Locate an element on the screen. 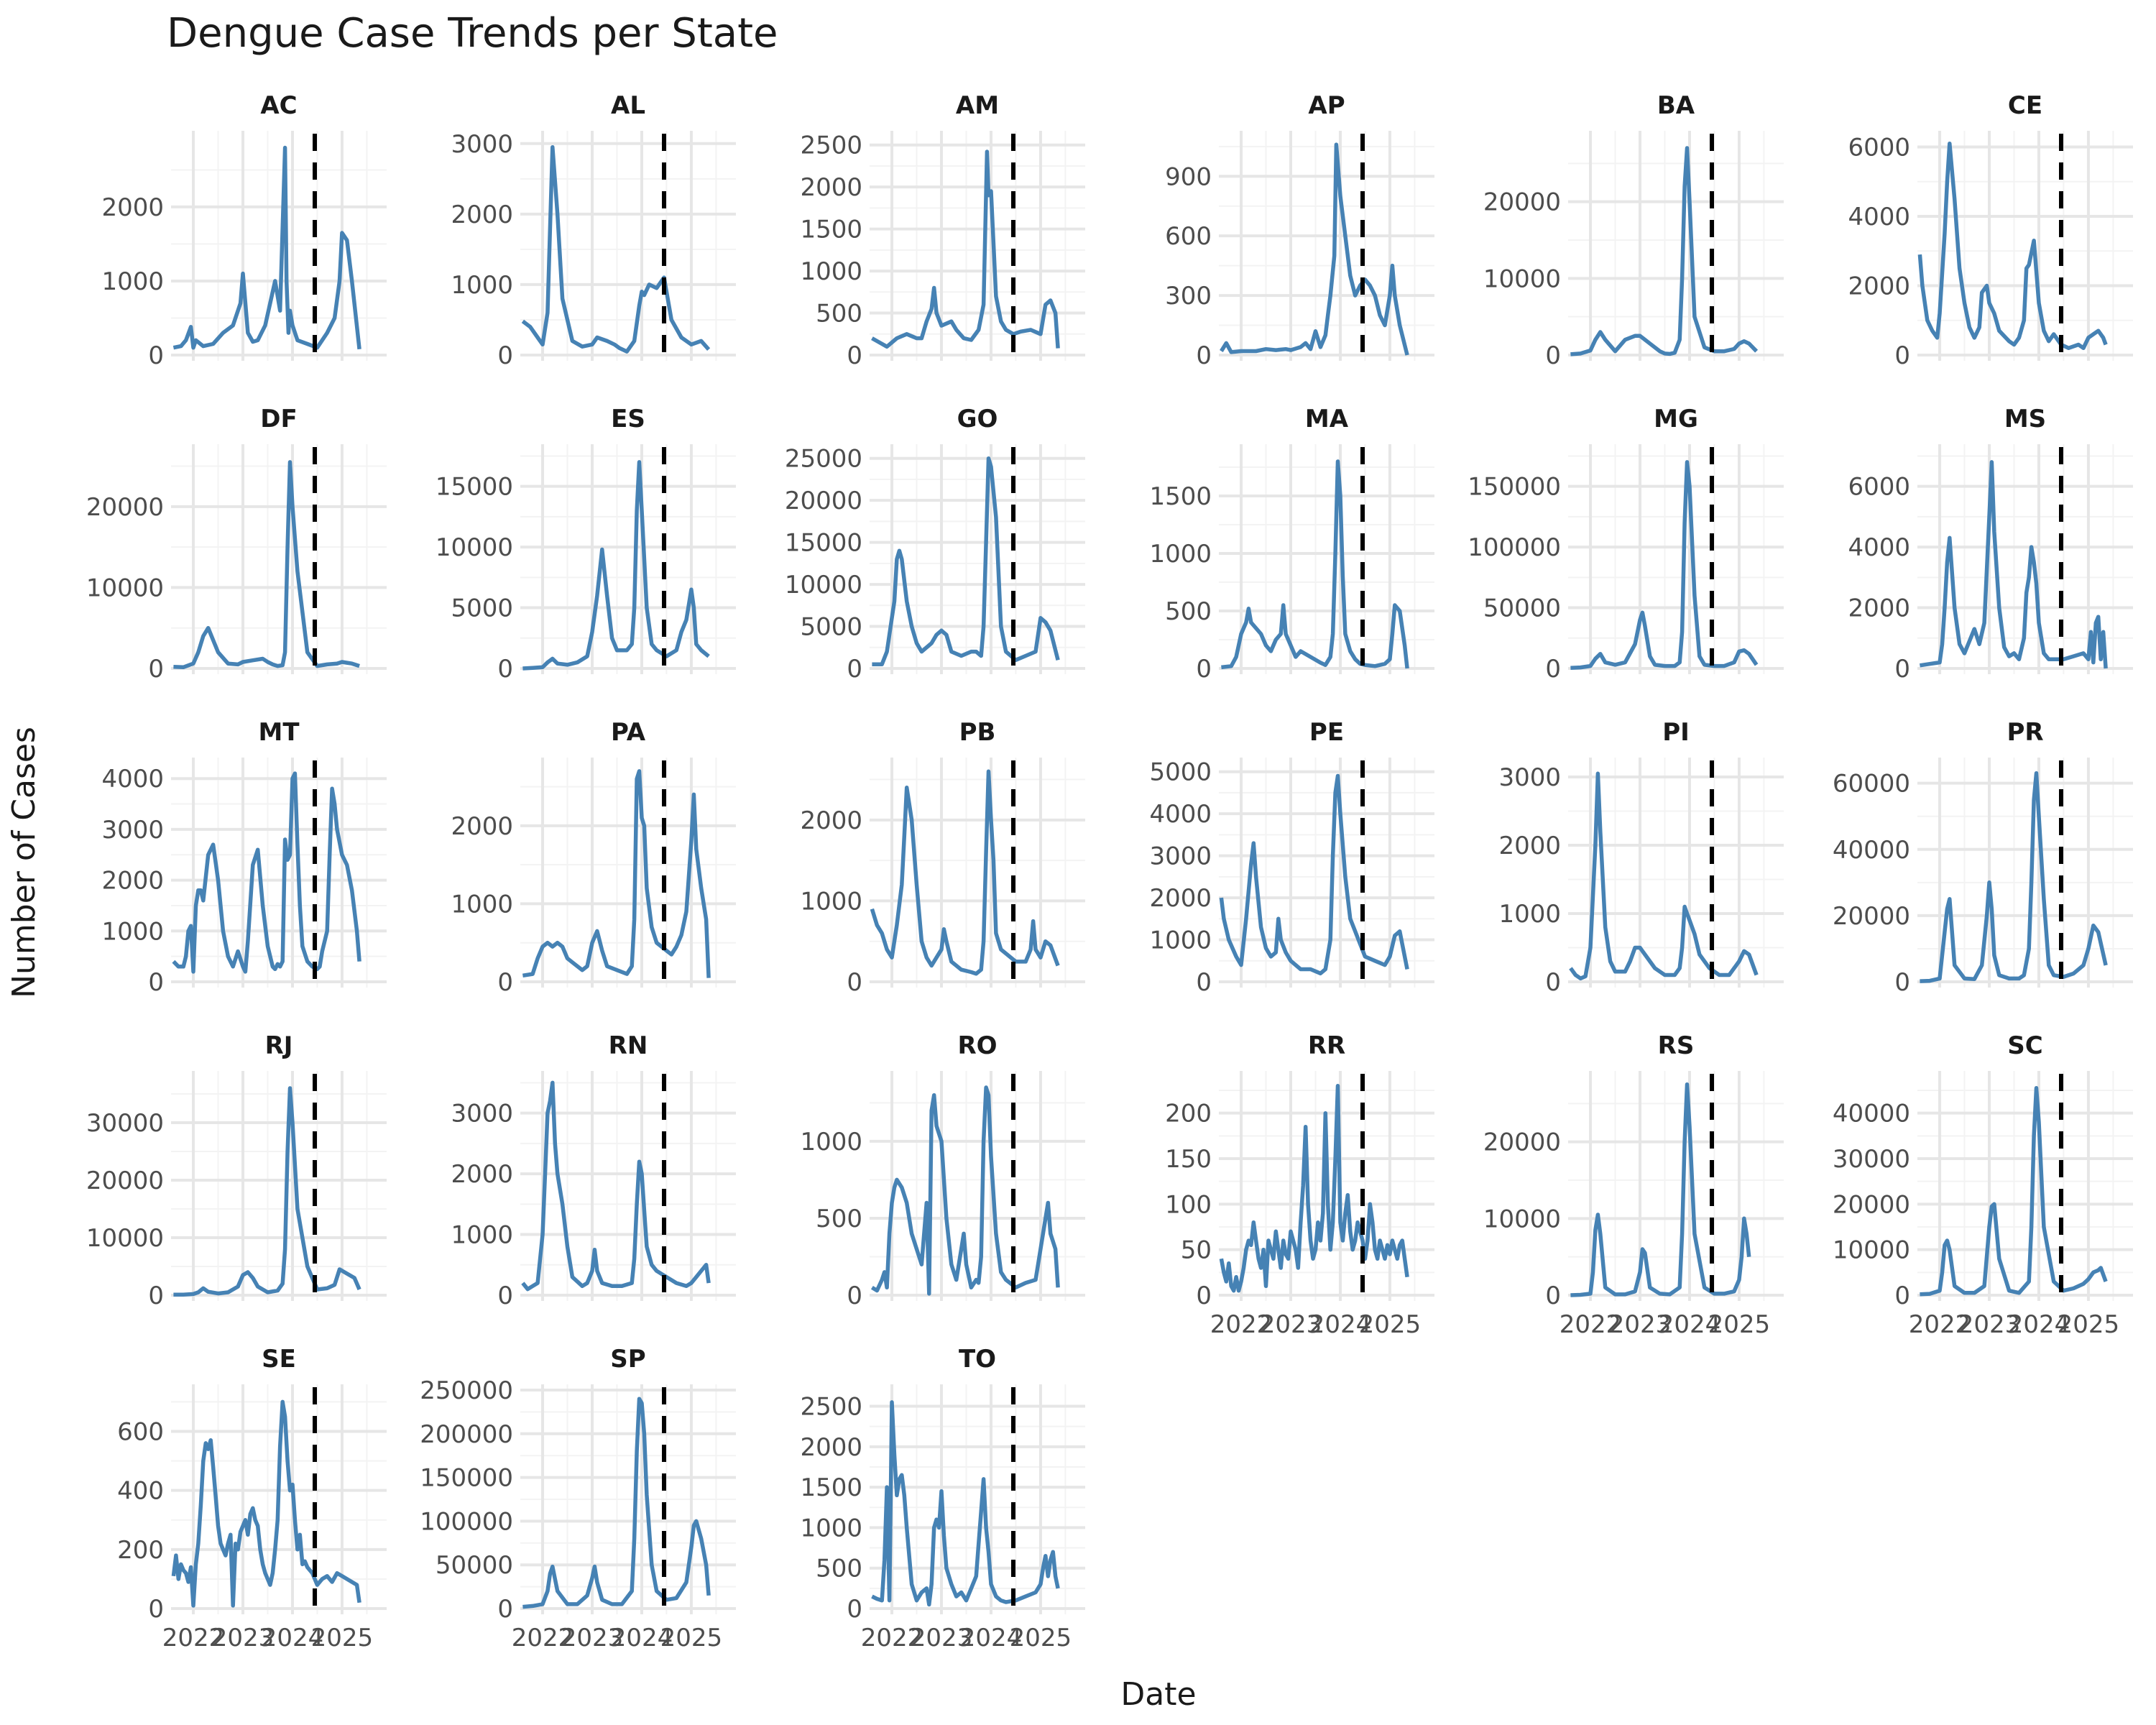 Image resolution: width=2156 pixels, height=1725 pixels. panel-pe: PE 0 1000 2000 3000 4000 5000 is located at coordinates (1291, 857).